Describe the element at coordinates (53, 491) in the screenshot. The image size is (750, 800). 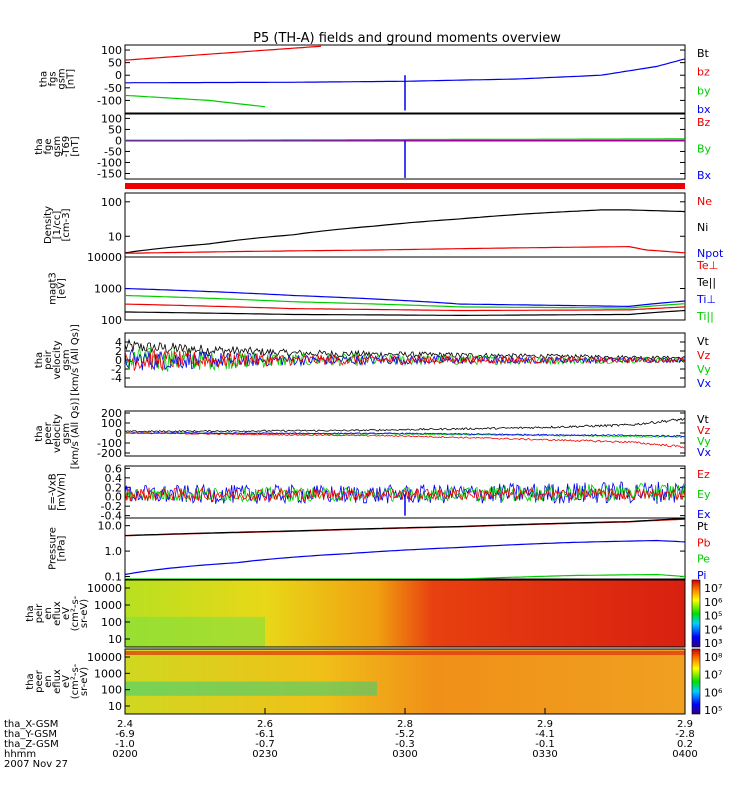
I see `y-label-efield: E=-VxB` at that location.